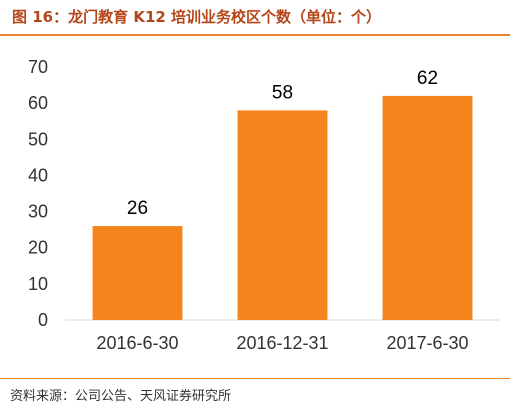  What do you see at coordinates (121, 396) in the screenshot?
I see `source-note: 资料来源：公司公告、天风证券研究所` at bounding box center [121, 396].